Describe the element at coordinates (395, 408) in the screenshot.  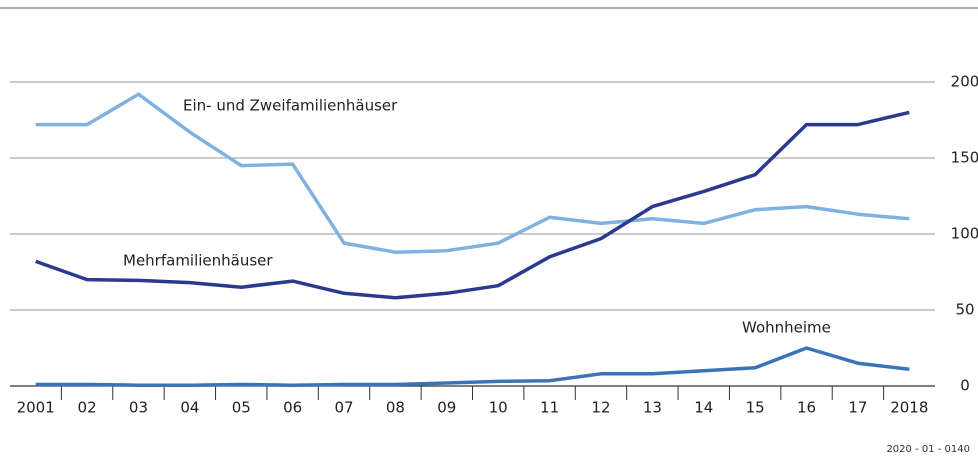
I see `x-tick-label: 08` at that location.